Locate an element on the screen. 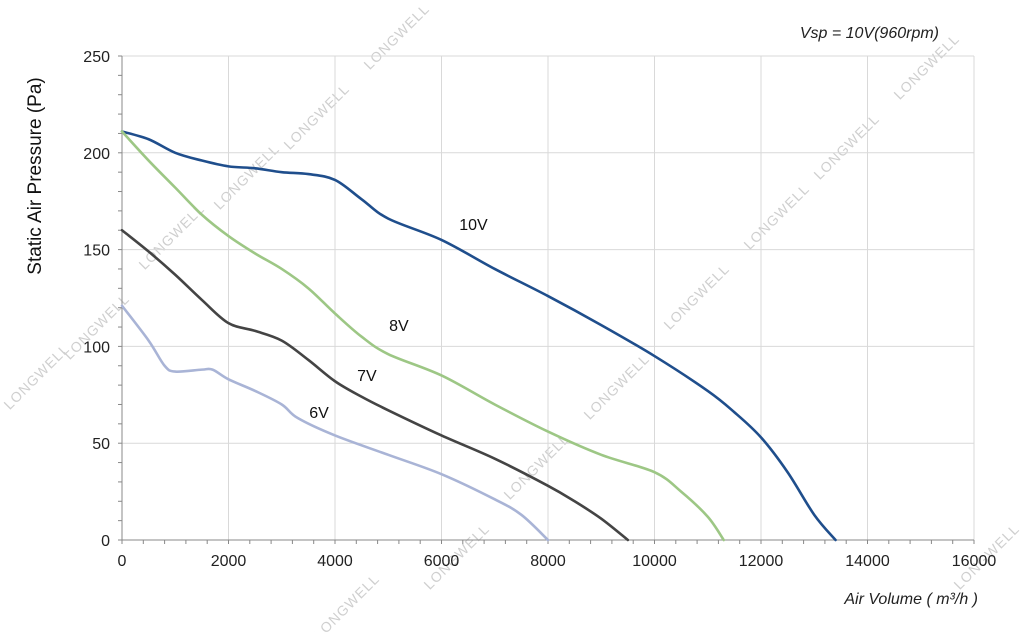  x-tick-label: 8000 is located at coordinates (548, 561).